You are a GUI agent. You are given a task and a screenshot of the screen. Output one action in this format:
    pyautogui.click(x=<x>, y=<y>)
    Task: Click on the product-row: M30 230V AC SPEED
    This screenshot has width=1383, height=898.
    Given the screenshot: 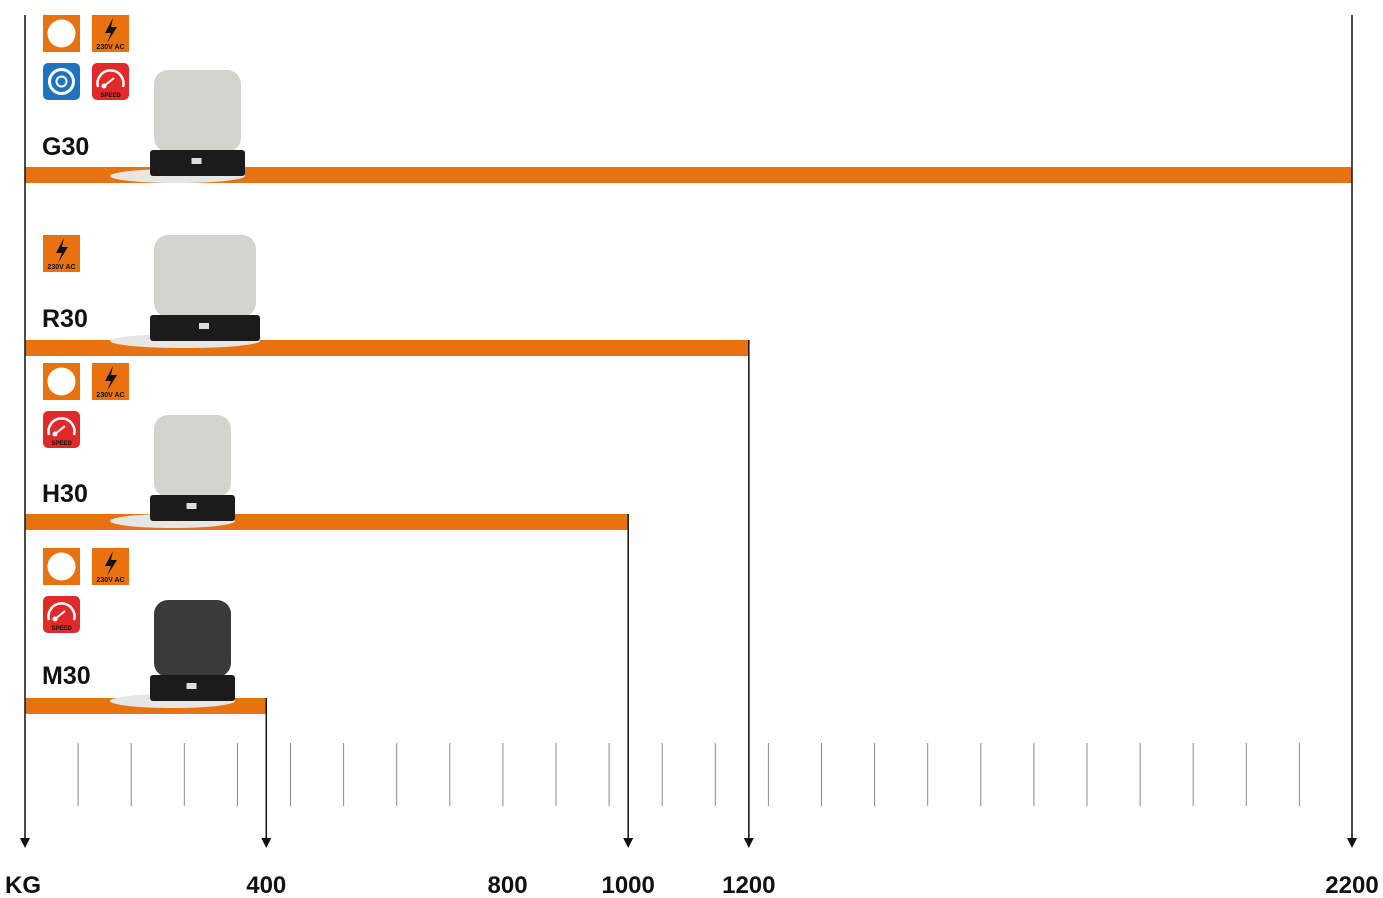 What is the action you would take?
    pyautogui.click(x=148, y=698)
    